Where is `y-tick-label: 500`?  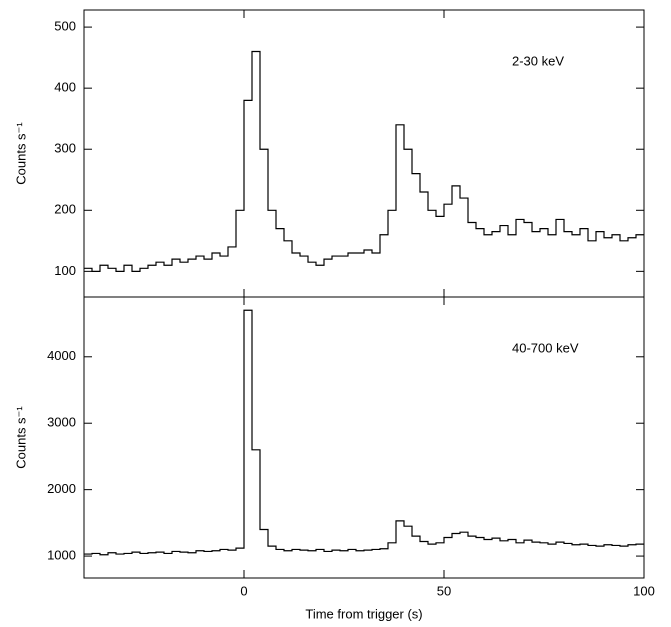
y-tick-label: 500 is located at coordinates (65, 26).